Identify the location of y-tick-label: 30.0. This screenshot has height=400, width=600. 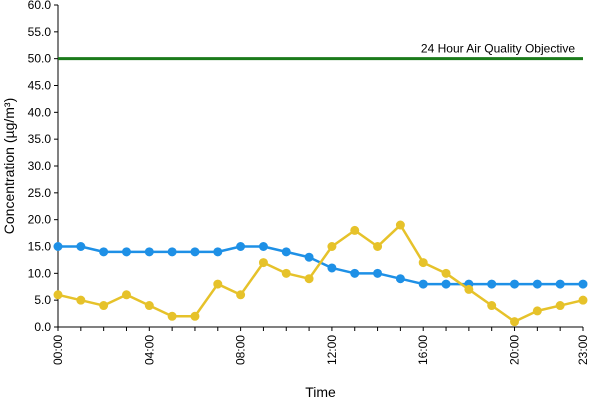
(40, 166).